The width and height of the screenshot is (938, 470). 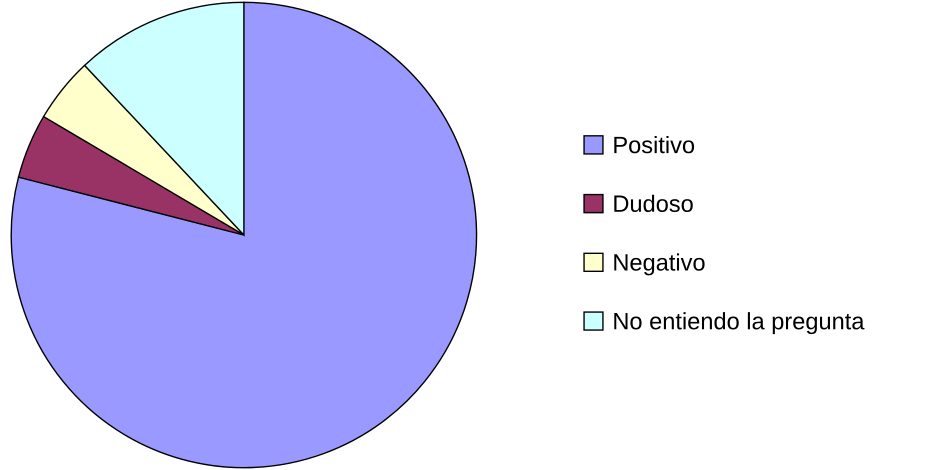 What do you see at coordinates (739, 323) in the screenshot?
I see `legend-label: No entiendo la pregunta` at bounding box center [739, 323].